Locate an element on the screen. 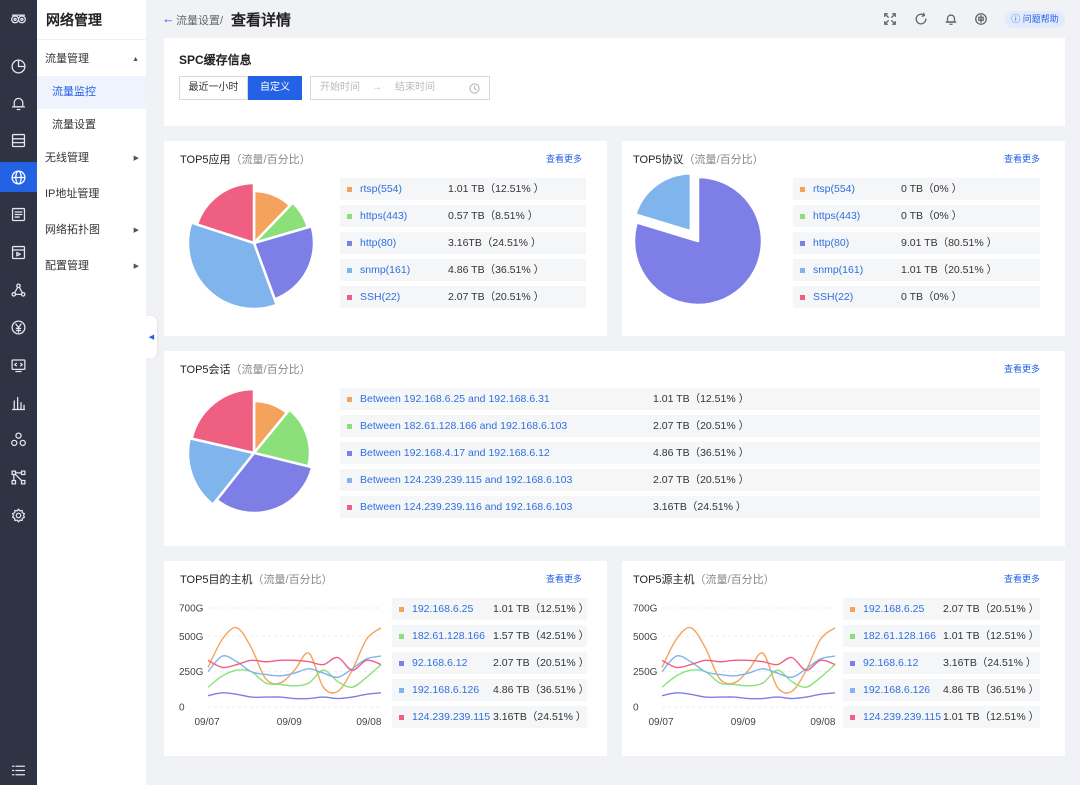 The image size is (1080, 785). legend-row: 92.168.6.12 2.07 TB（20.51% ） is located at coordinates (490, 663).